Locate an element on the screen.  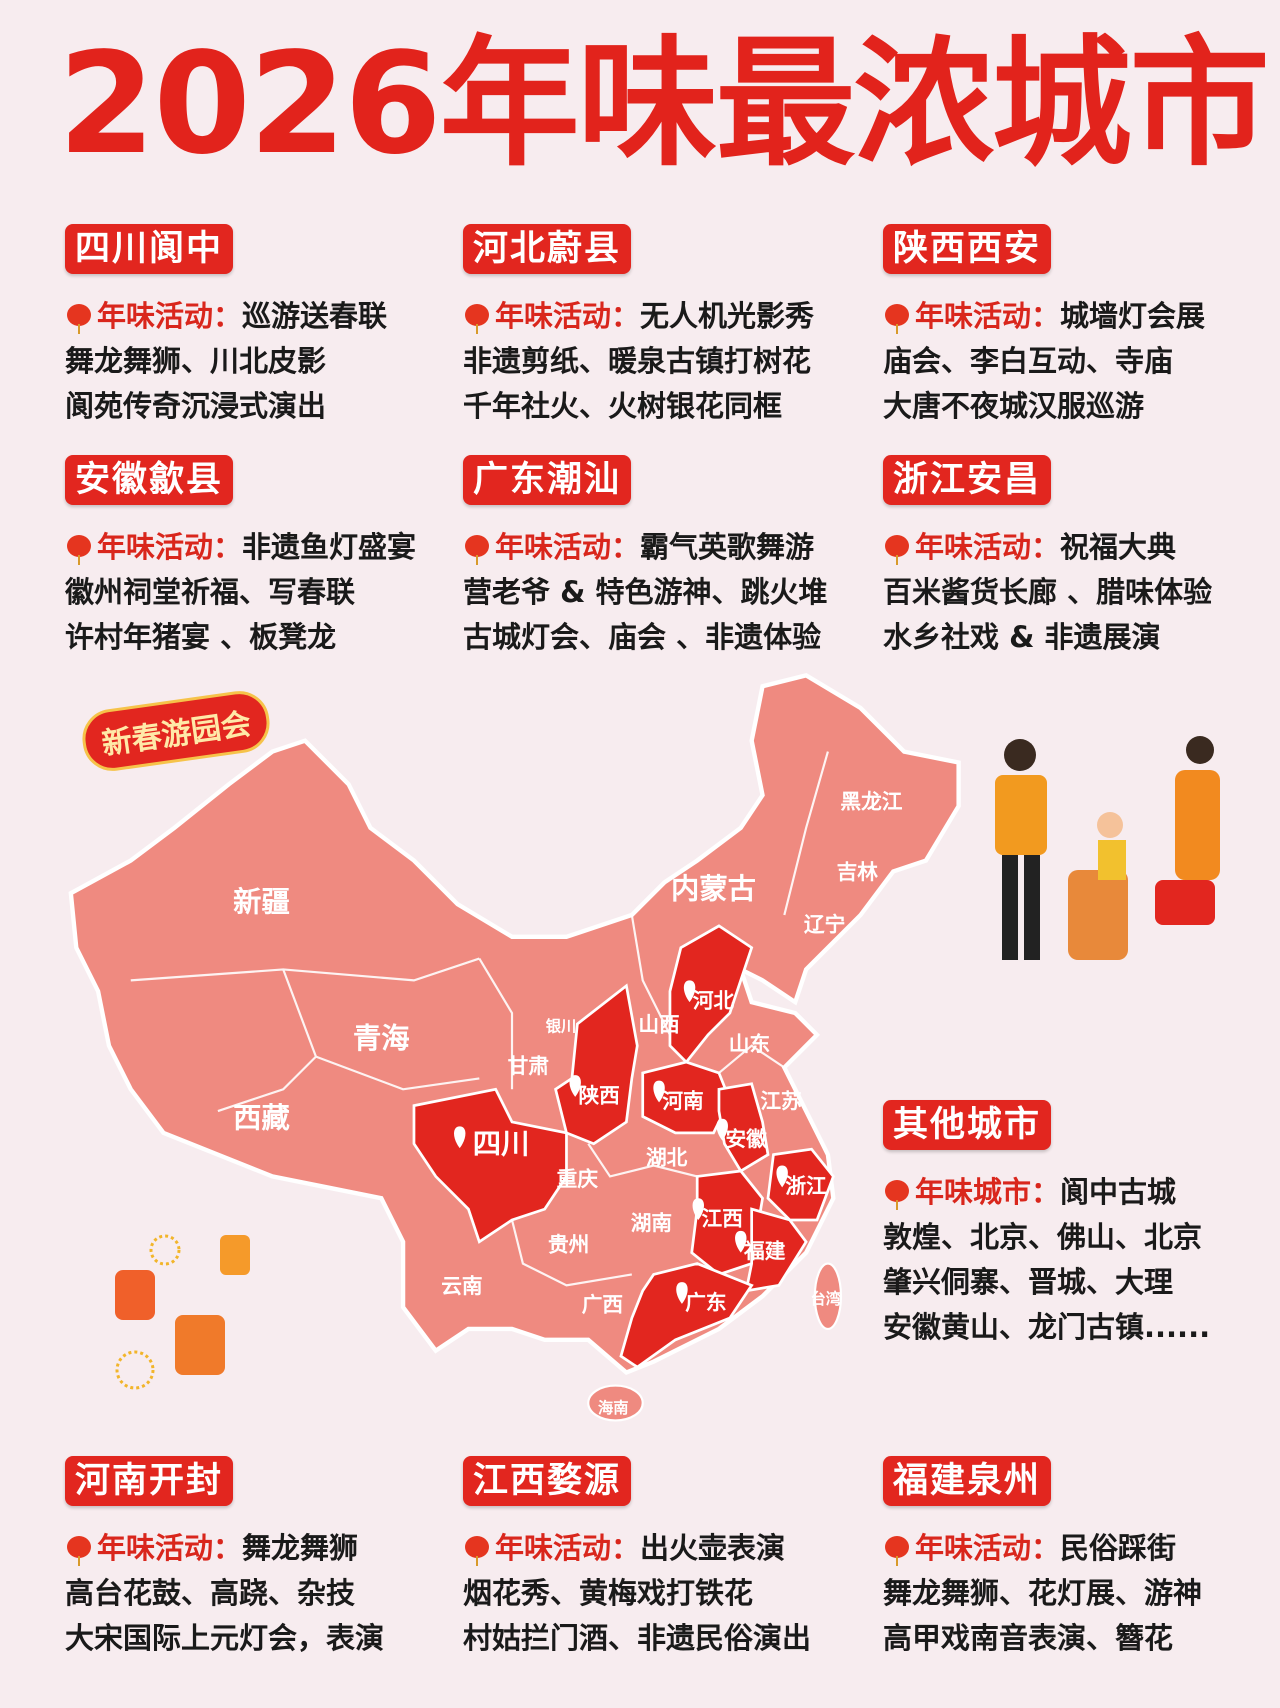
activity-line: 年味活动：祝福大典 is located at coordinates (1073, 547).